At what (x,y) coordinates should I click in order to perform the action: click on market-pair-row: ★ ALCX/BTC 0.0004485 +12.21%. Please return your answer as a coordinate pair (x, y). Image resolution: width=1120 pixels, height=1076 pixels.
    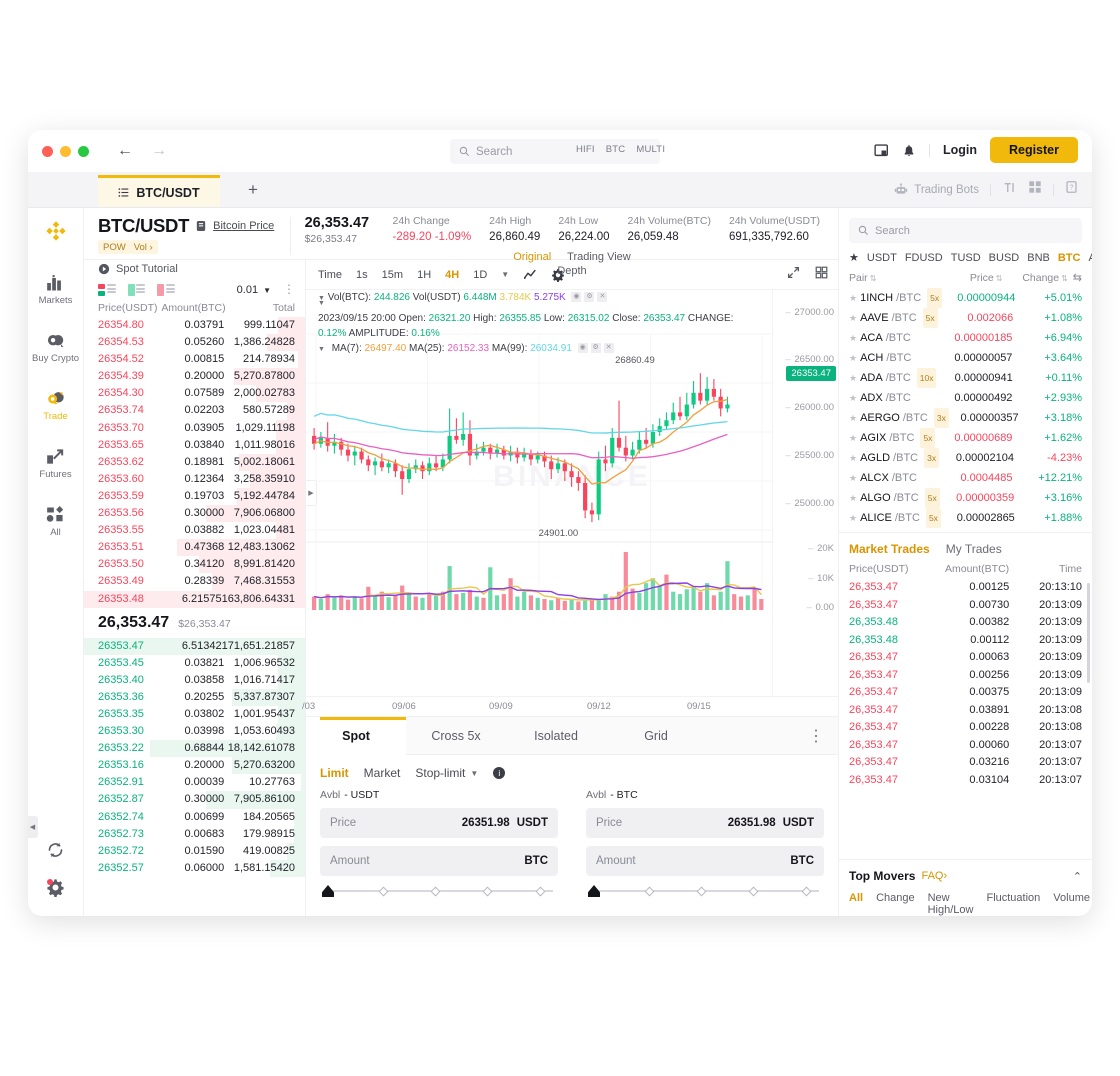
    Looking at the image, I should click on (965, 478).